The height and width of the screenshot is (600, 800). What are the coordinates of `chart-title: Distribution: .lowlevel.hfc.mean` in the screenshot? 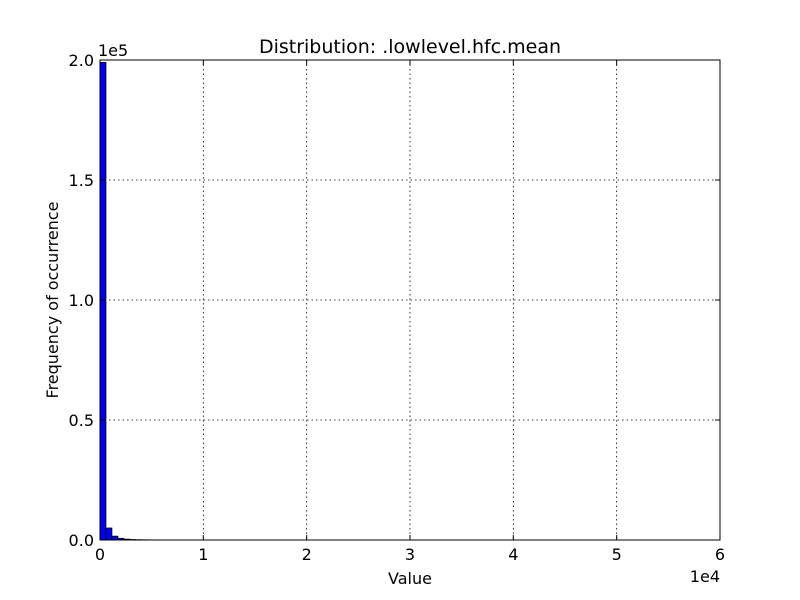 It's located at (410, 47).